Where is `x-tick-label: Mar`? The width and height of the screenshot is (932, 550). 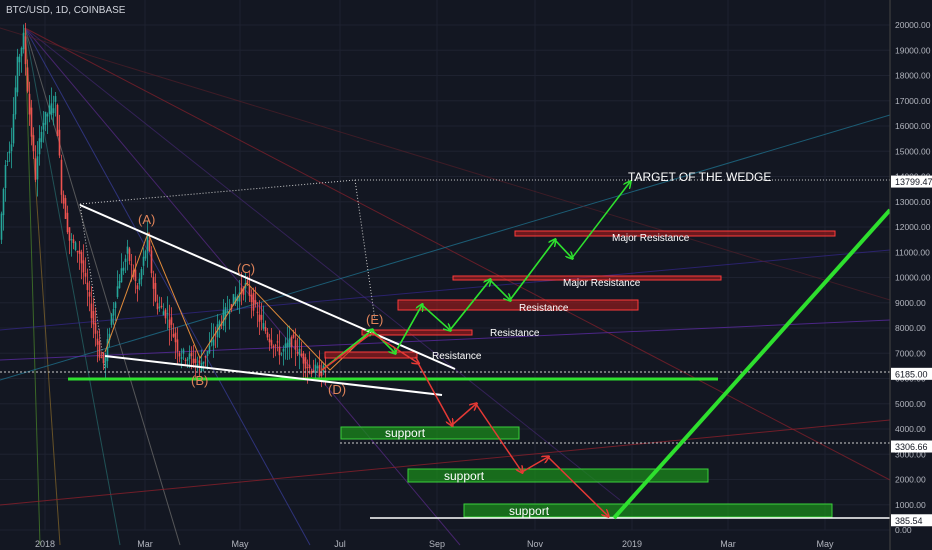 x-tick-label: Mar is located at coordinates (145, 544).